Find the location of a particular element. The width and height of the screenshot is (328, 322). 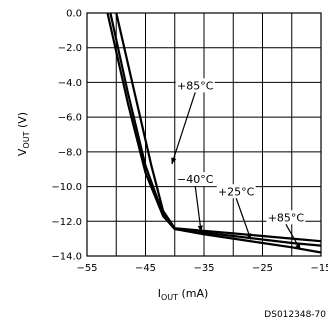

annotation-label: +25°C is located at coordinates (236, 191).